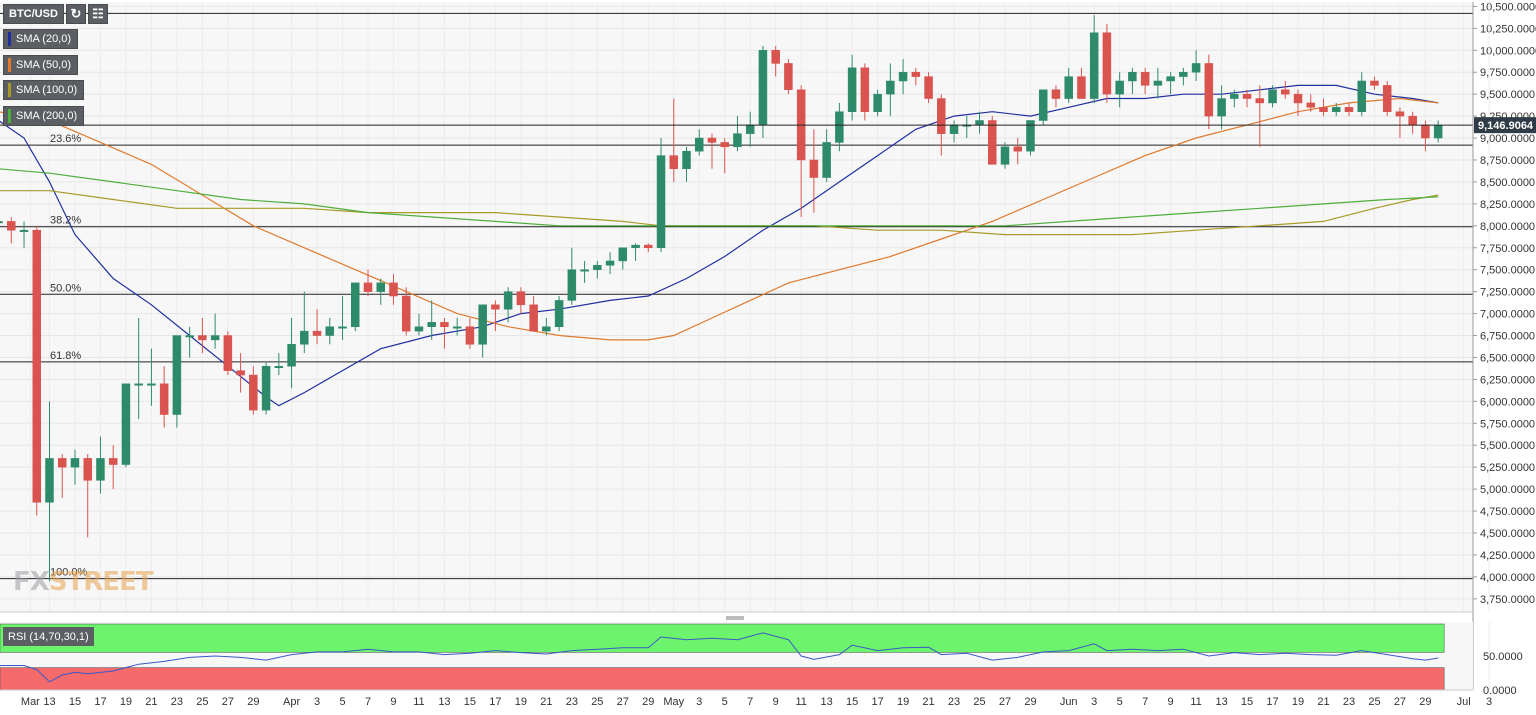 This screenshot has width=1536, height=715. What do you see at coordinates (1507, 205) in the screenshot?
I see `y-tick-label: 8,250.0000` at bounding box center [1507, 205].